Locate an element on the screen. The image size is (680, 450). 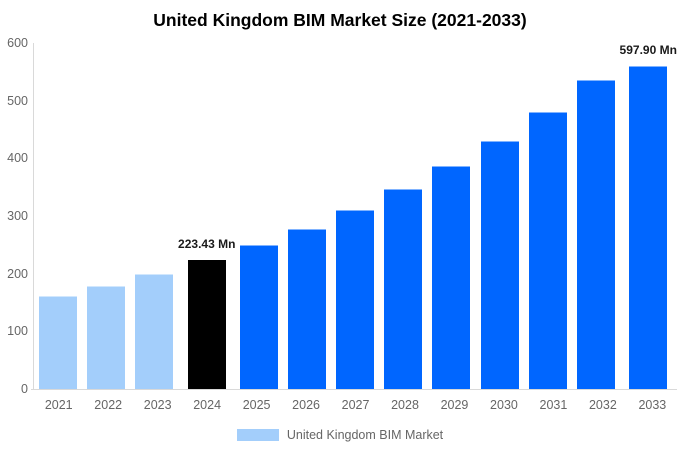
bar-slot-2033: 597.90 Mn is located at coordinates (648, 216).